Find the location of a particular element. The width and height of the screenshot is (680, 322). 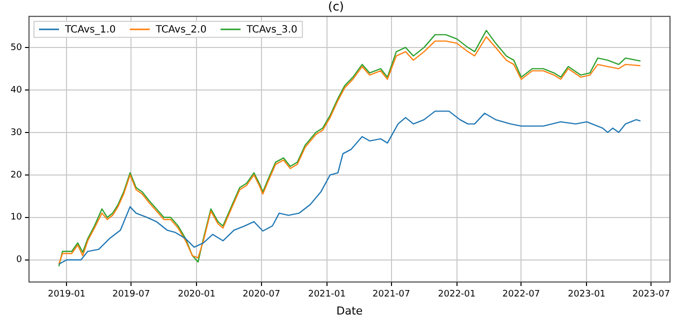

x-tick-label: 2022-07 is located at coordinates (521, 295).